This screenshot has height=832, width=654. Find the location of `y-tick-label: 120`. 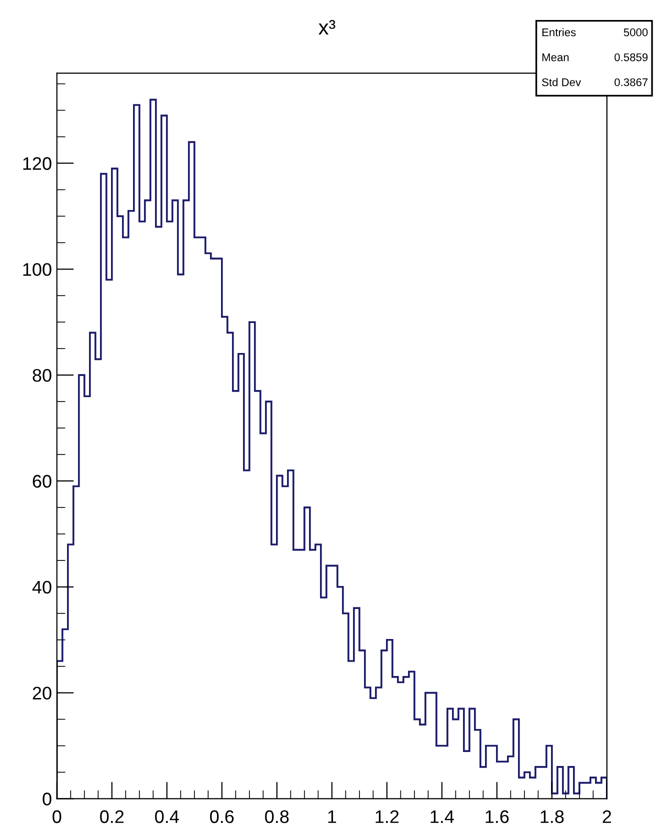

y-tick-label: 120 is located at coordinates (37, 163).